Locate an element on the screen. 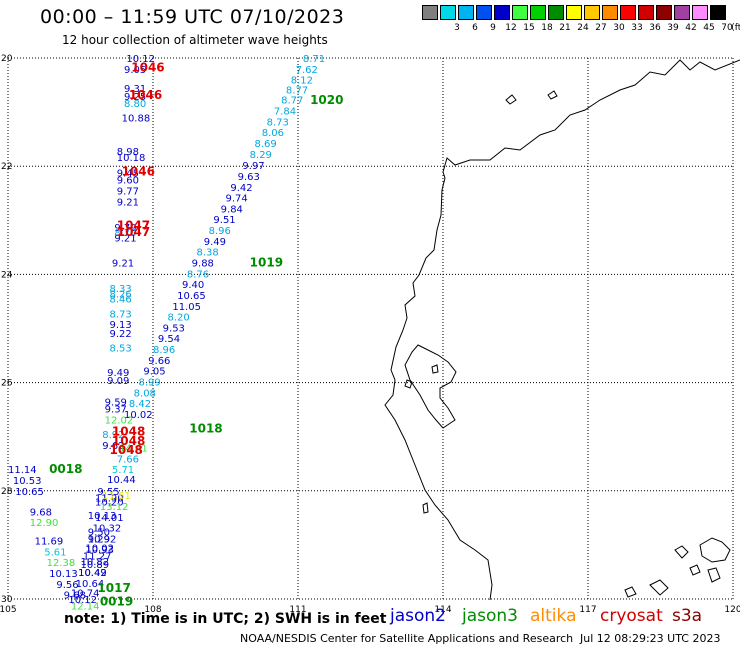 This screenshot has height=650, width=740. wave-height-value: 5.71 is located at coordinates (123, 470).